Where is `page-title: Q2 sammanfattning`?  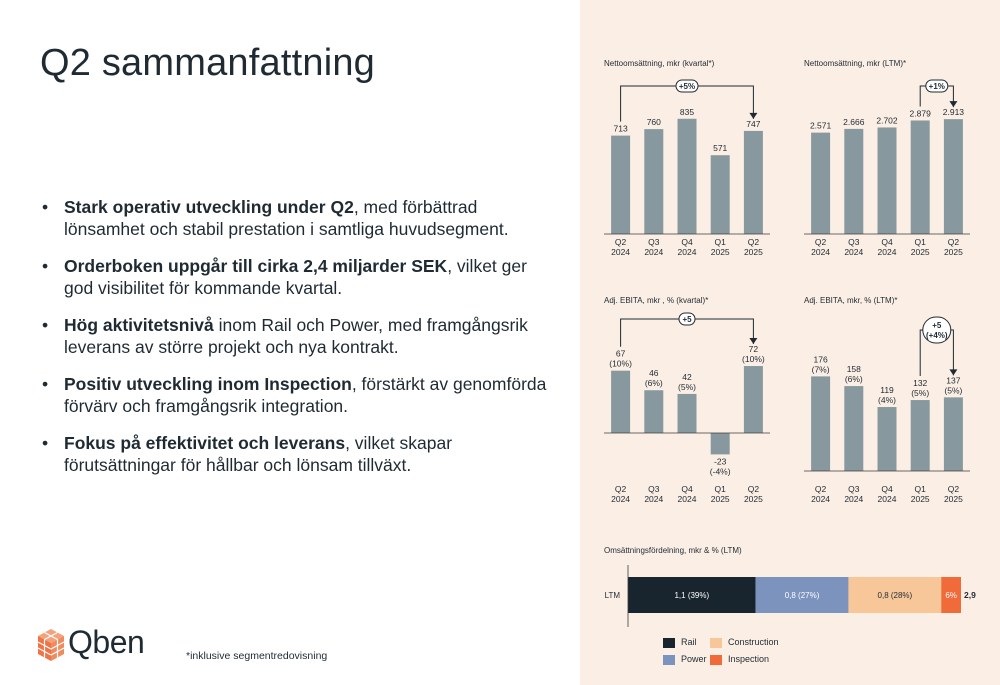 page-title: Q2 sammanfattning is located at coordinates (208, 63).